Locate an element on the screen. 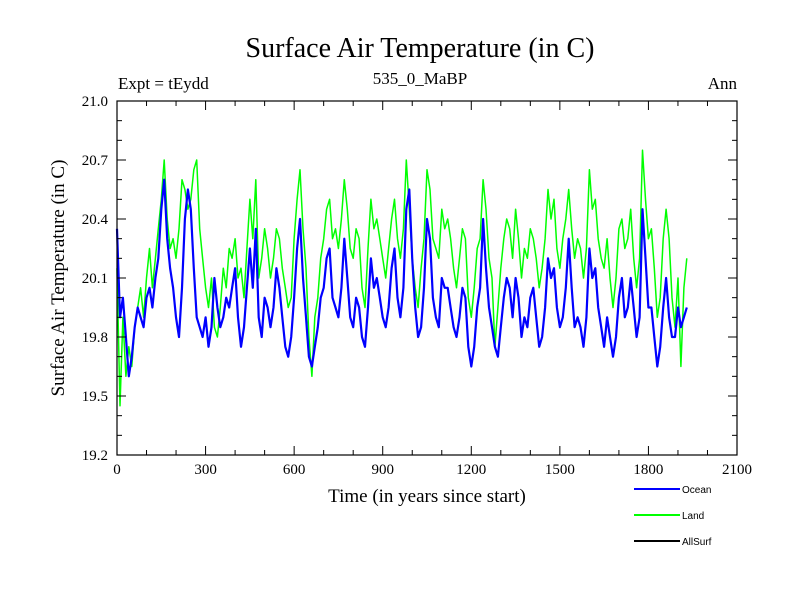 Image resolution: width=800 pixels, height=600 pixels. chart-subtitle-left: Expt = tEydd is located at coordinates (163, 83).